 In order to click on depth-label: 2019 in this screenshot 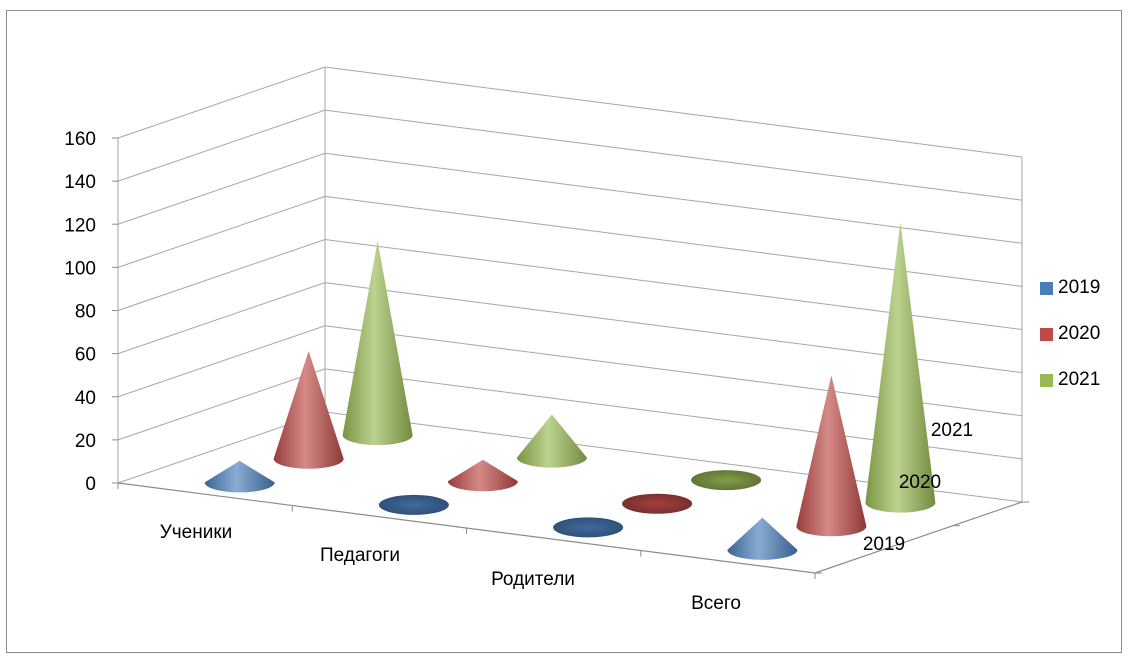, I will do `click(884, 544)`.